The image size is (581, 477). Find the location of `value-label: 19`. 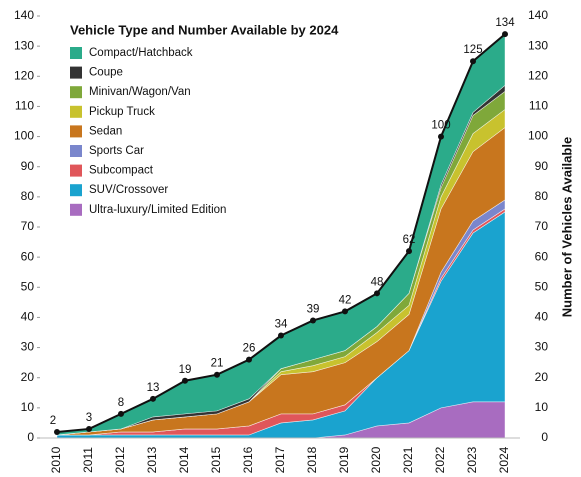

value-label: 19 is located at coordinates (185, 370).